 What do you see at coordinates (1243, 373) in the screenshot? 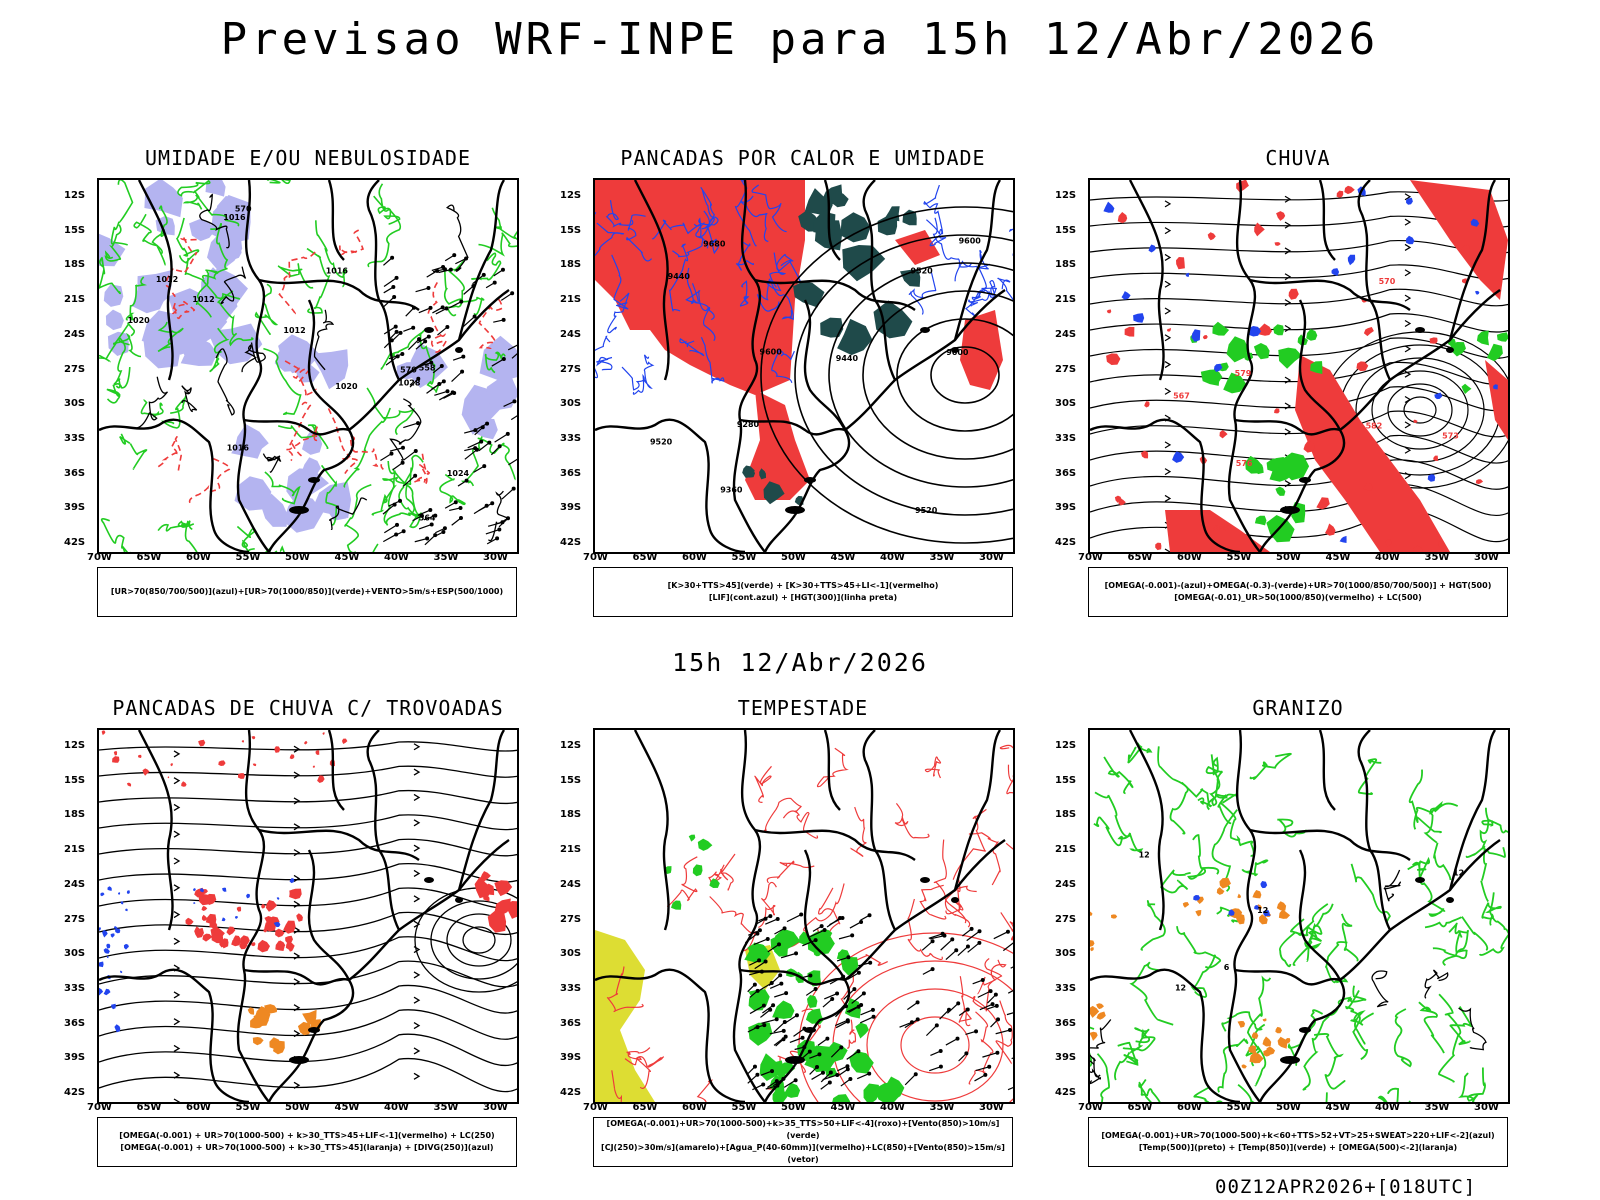
I see `contour-label: 579` at bounding box center [1243, 373].